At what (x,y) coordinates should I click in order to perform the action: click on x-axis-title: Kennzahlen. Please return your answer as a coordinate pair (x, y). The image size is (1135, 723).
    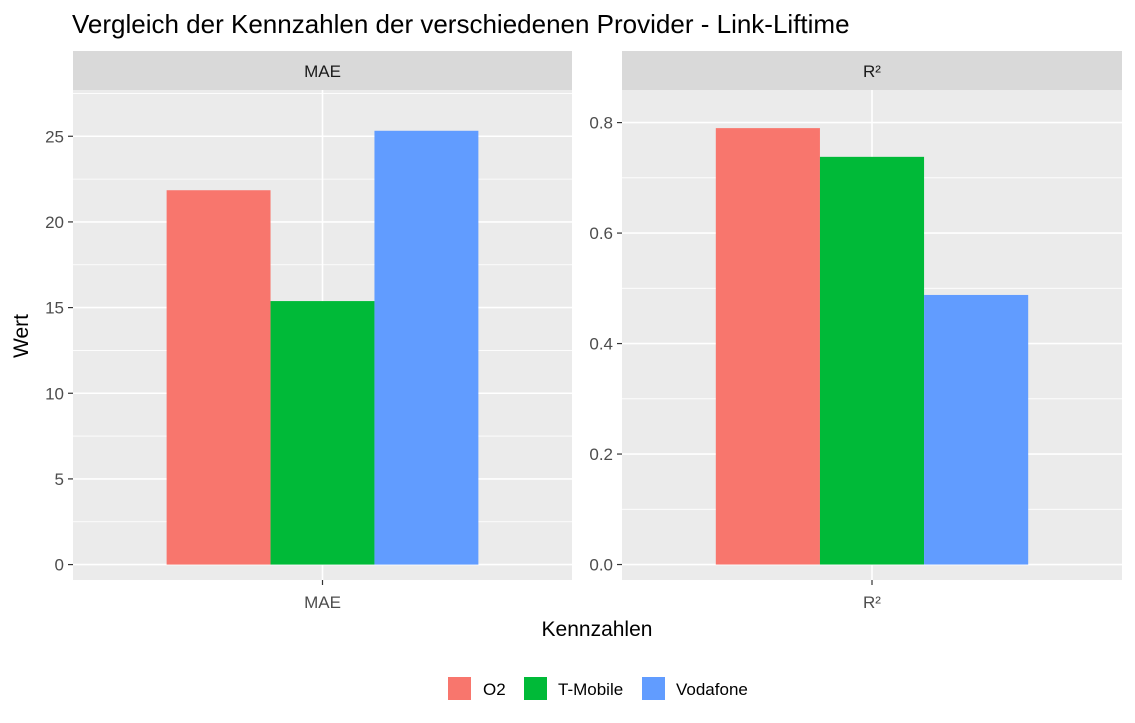
    Looking at the image, I should click on (597, 629).